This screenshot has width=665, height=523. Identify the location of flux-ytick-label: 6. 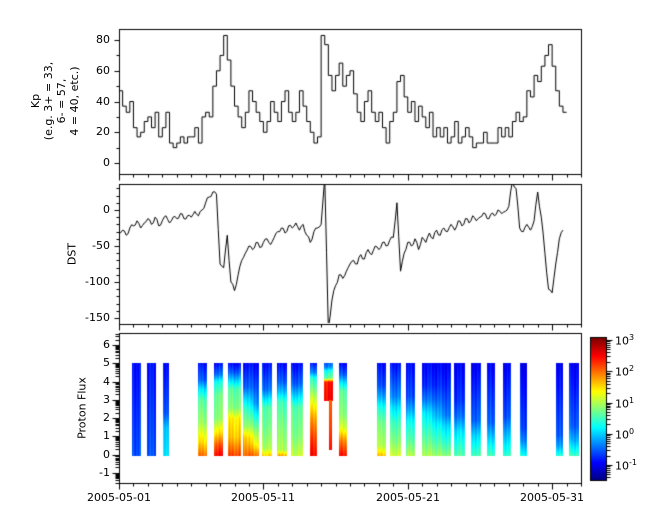
(106, 344).